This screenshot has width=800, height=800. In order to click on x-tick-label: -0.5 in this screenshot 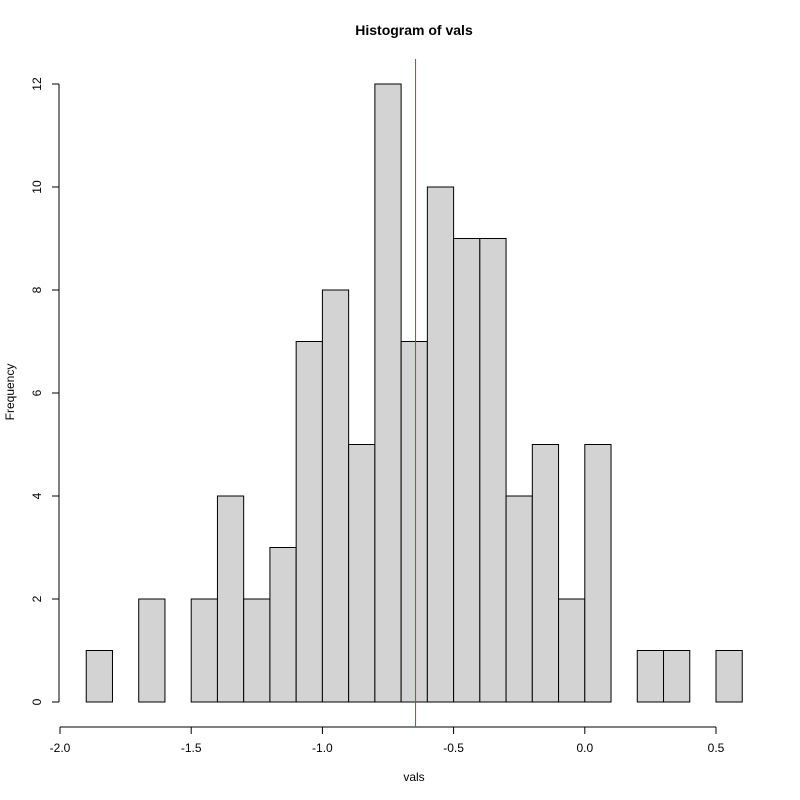, I will do `click(453, 748)`.